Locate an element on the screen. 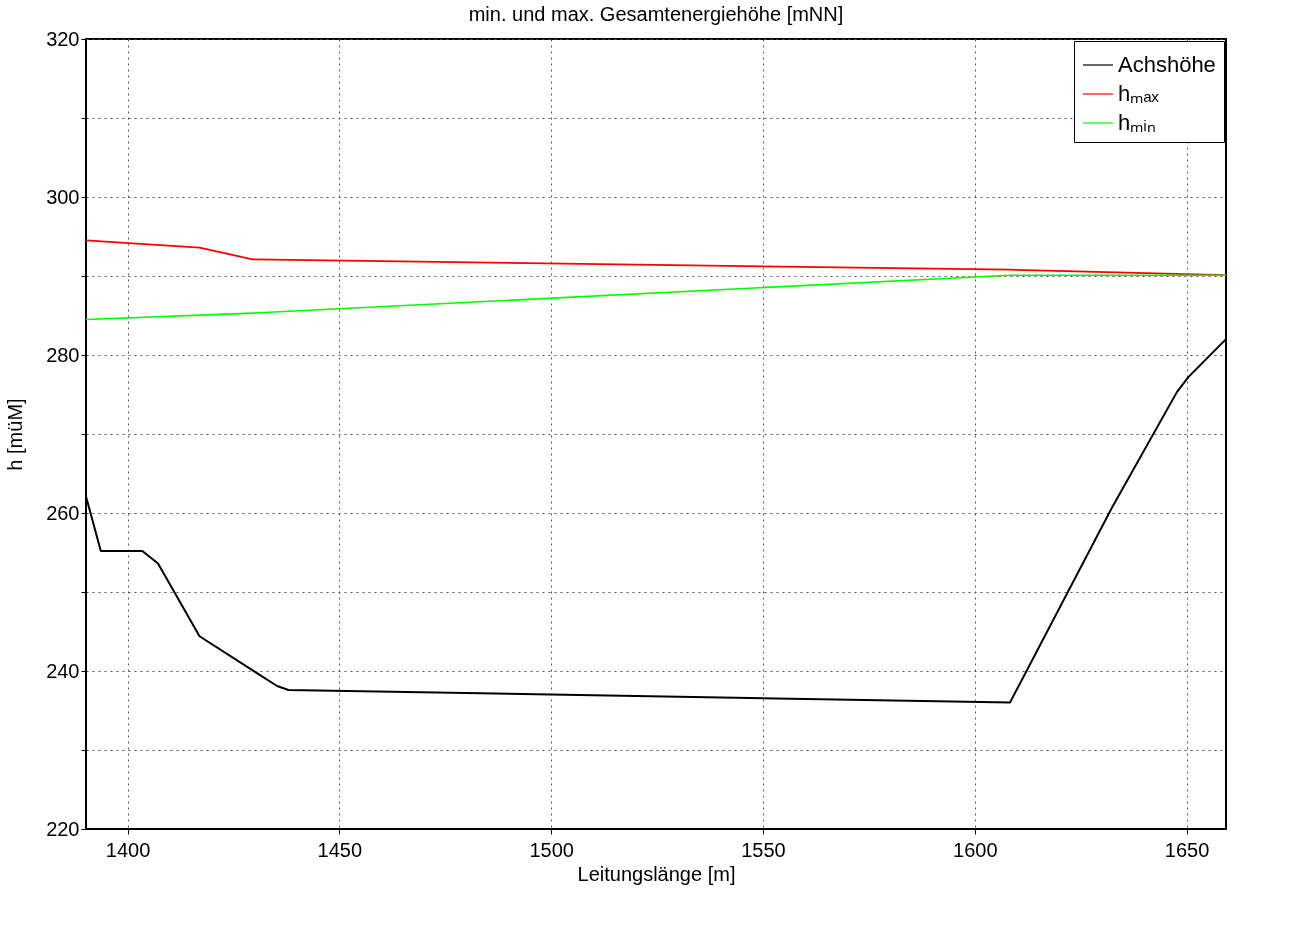  x-tick-label: 1650 is located at coordinates (1187, 849).